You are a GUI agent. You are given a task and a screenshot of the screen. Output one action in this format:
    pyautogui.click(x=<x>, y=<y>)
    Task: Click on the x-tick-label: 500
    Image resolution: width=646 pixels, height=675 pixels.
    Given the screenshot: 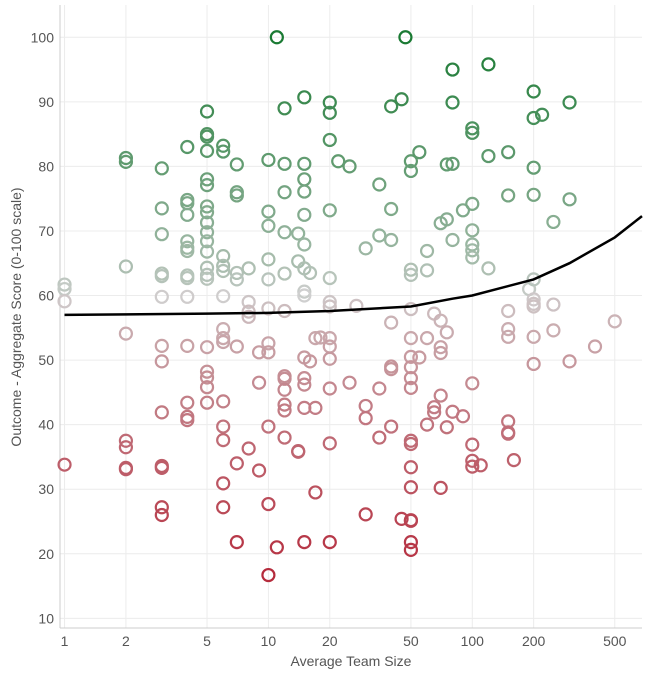 What is the action you would take?
    pyautogui.click(x=615, y=641)
    